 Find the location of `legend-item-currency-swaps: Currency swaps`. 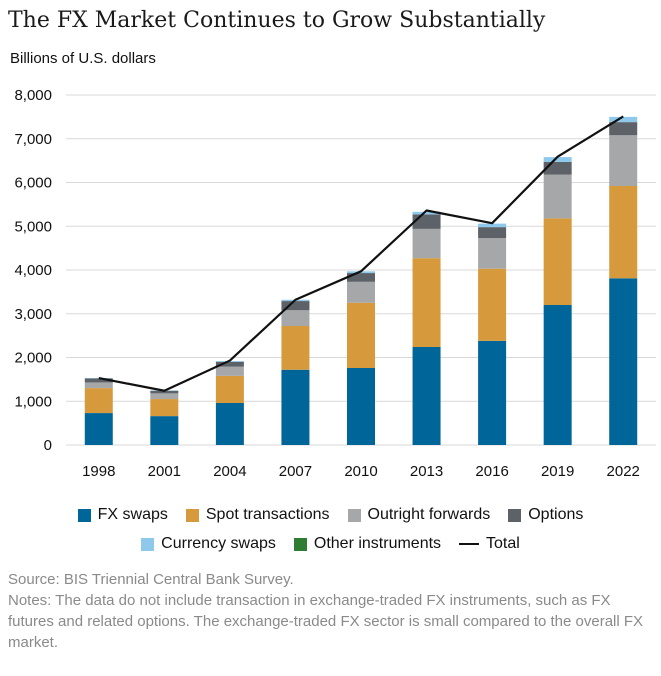

legend-item-currency-swaps: Currency swaps is located at coordinates (208, 544).